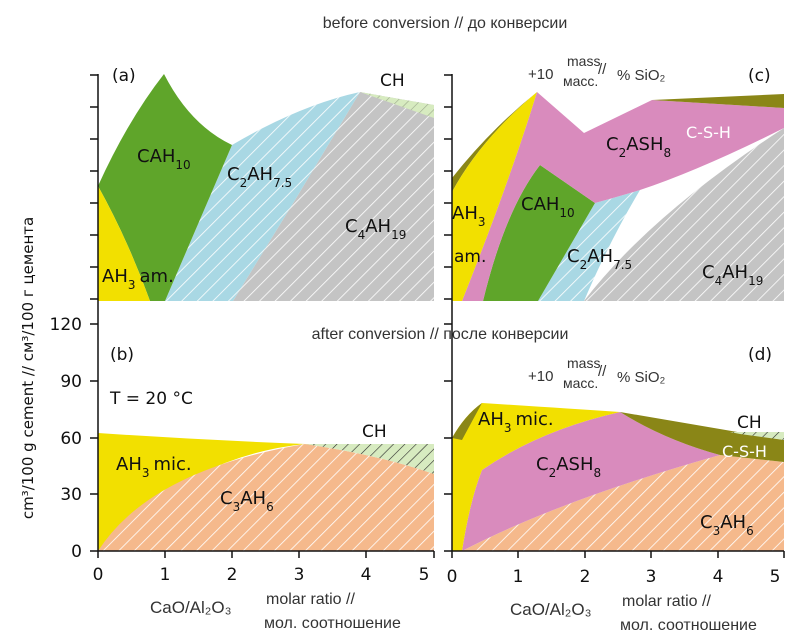 The image size is (803, 634). Describe the element at coordinates (759, 76) in the screenshot. I see `panel-c-tag: (c)` at that location.